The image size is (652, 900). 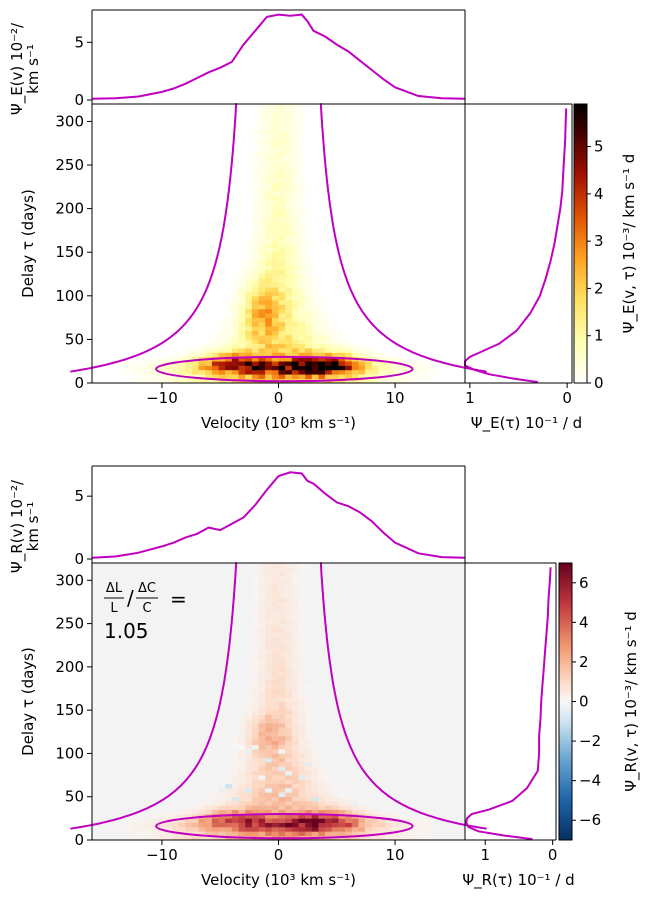 I want to click on colorbar-tick-label: 6, so click(x=584, y=583).